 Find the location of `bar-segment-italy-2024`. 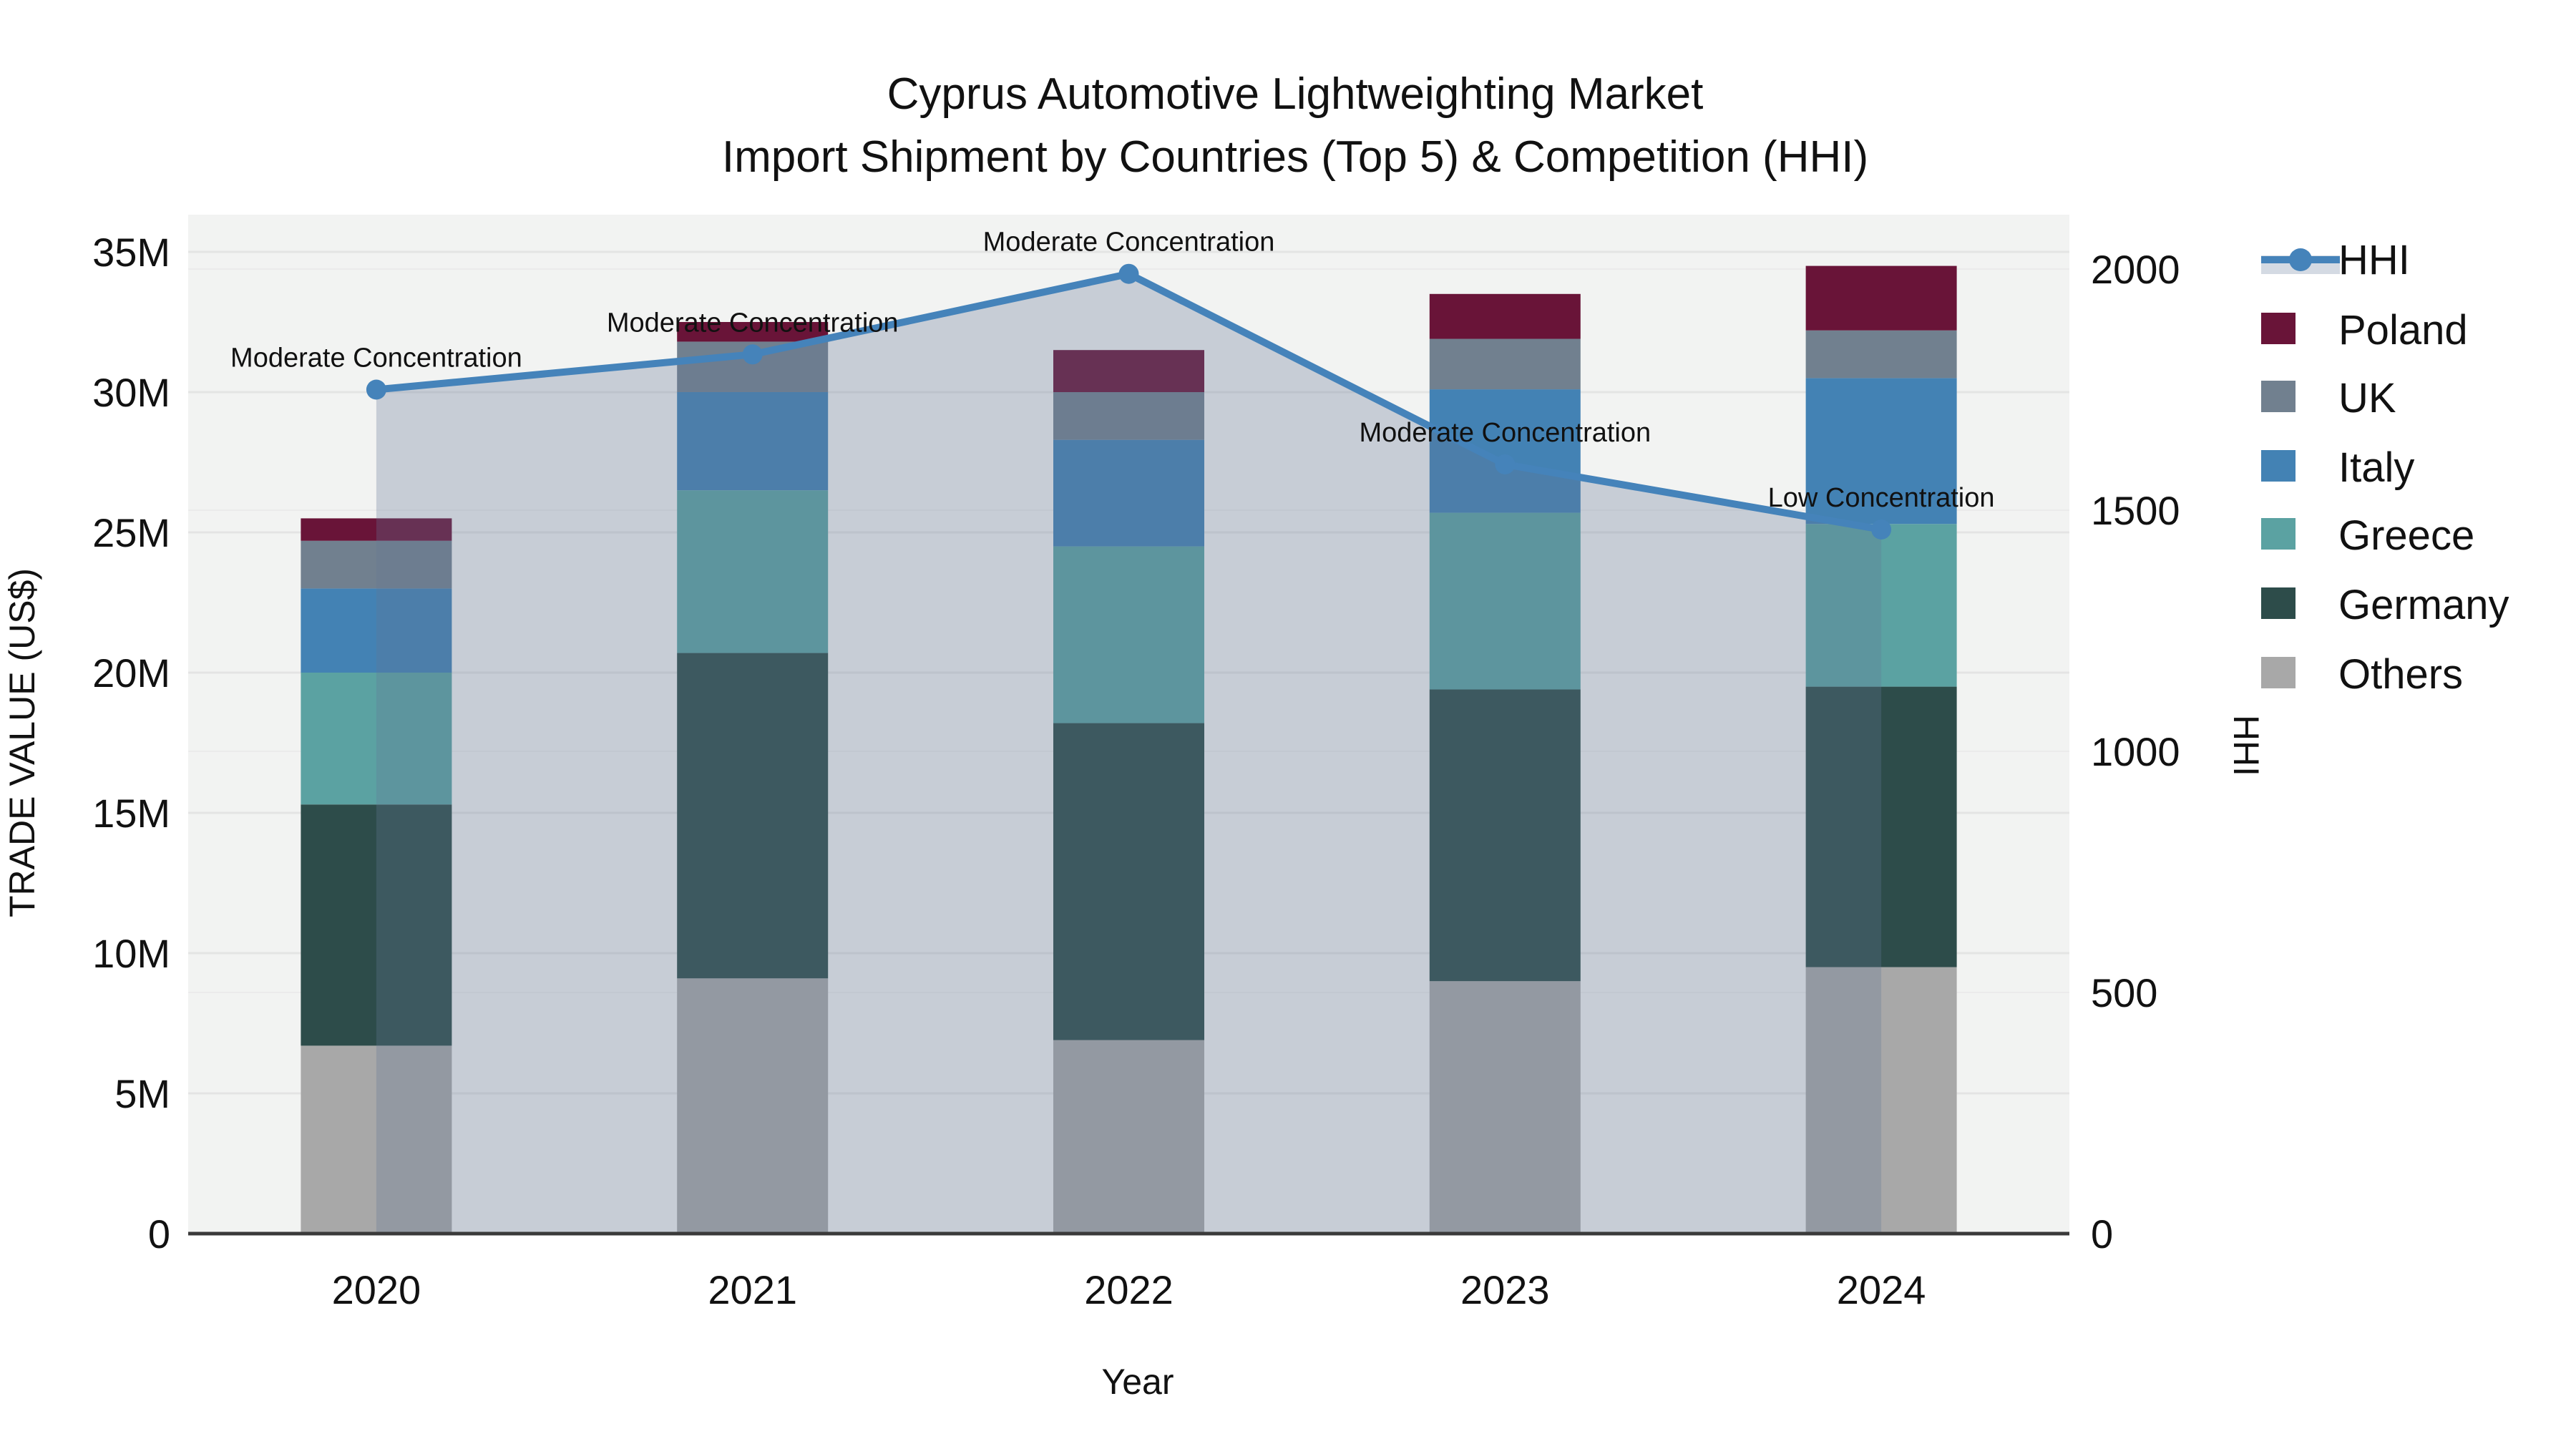

bar-segment-italy-2024 is located at coordinates (1881, 451).